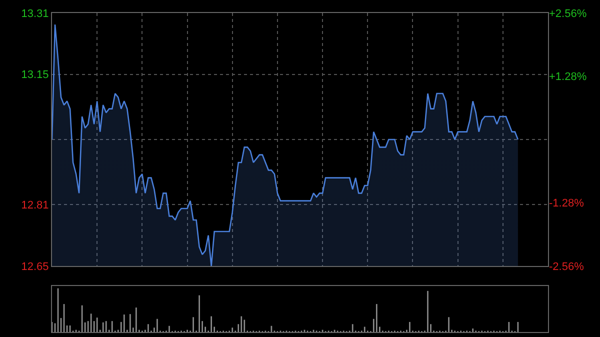  What do you see at coordinates (35, 75) in the screenshot?
I see `y-tick-label: 13.15` at bounding box center [35, 75].